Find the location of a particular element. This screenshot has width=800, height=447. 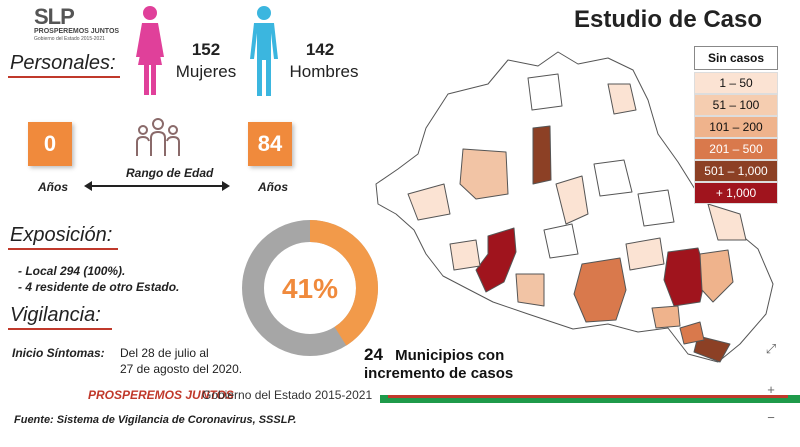

female-count: 152 is located at coordinates (206, 49).